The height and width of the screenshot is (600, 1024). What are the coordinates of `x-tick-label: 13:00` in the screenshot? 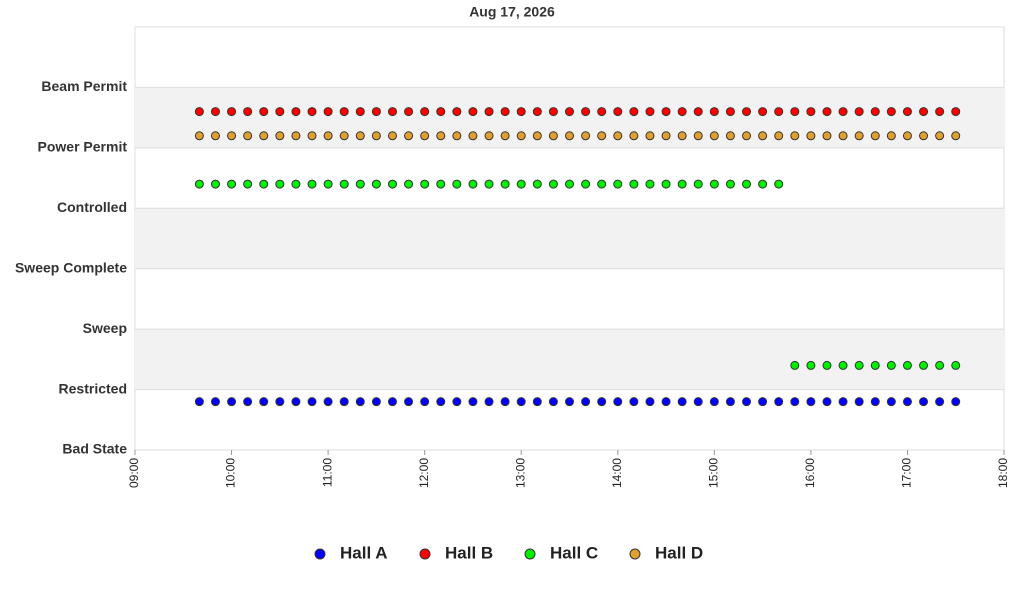 It's located at (520, 473).